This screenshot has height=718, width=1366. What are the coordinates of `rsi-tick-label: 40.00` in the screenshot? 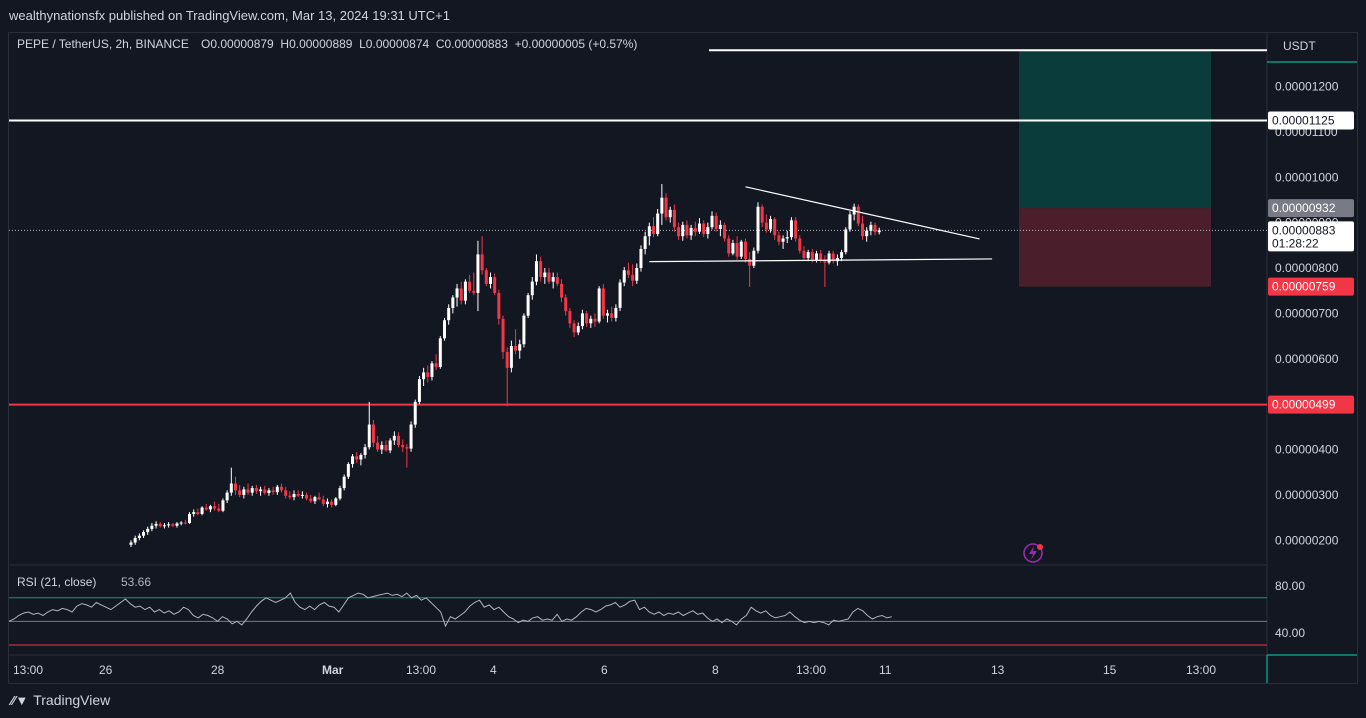 It's located at (1290, 633).